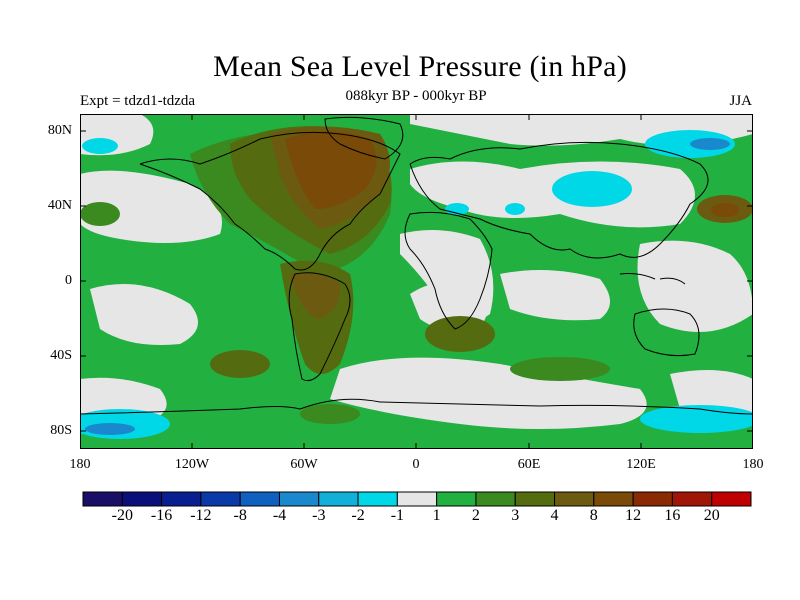 The image size is (800, 600). What do you see at coordinates (110, 429) in the screenshot?
I see `ross-sea-blue` at bounding box center [110, 429].